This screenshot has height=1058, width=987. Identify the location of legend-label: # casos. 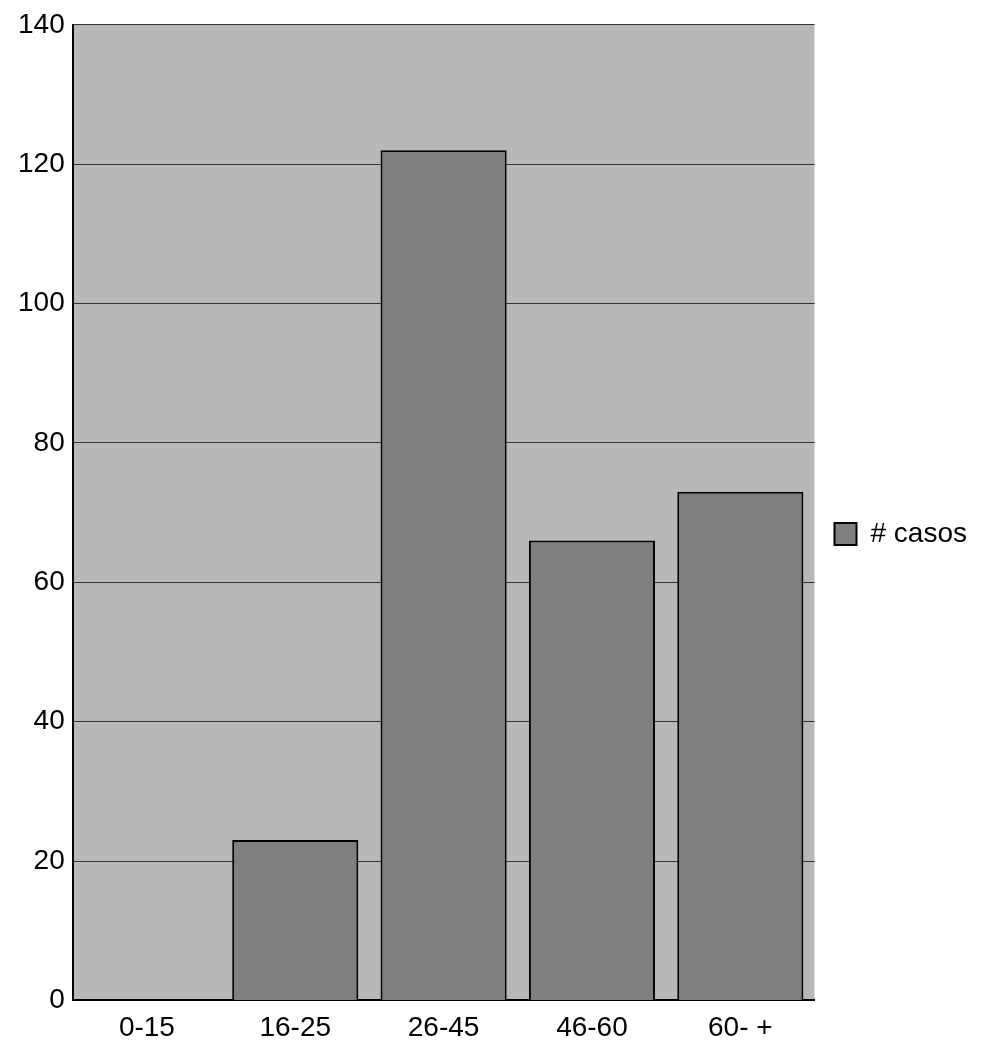
(918, 532).